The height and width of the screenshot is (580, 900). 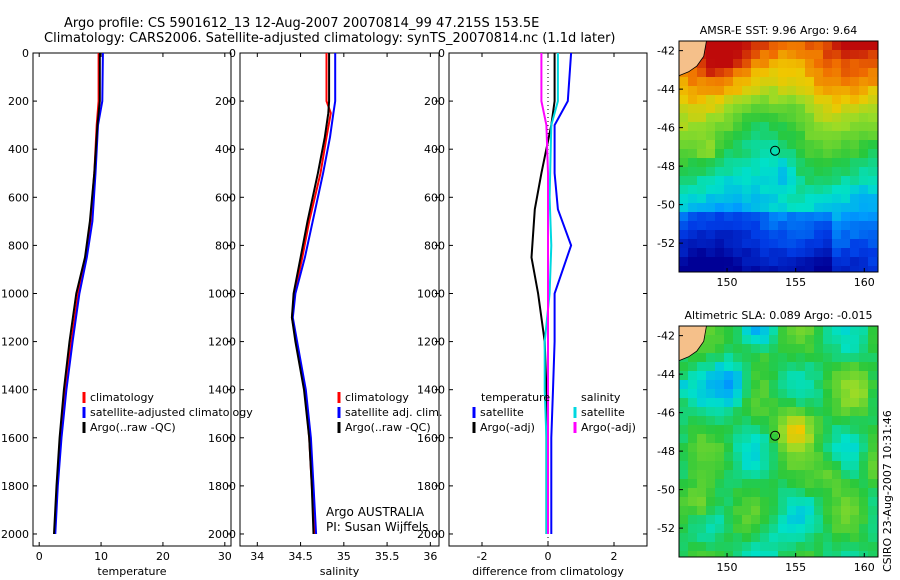 What do you see at coordinates (131, 571) in the screenshot?
I see `x-axis-label: temperature` at bounding box center [131, 571].